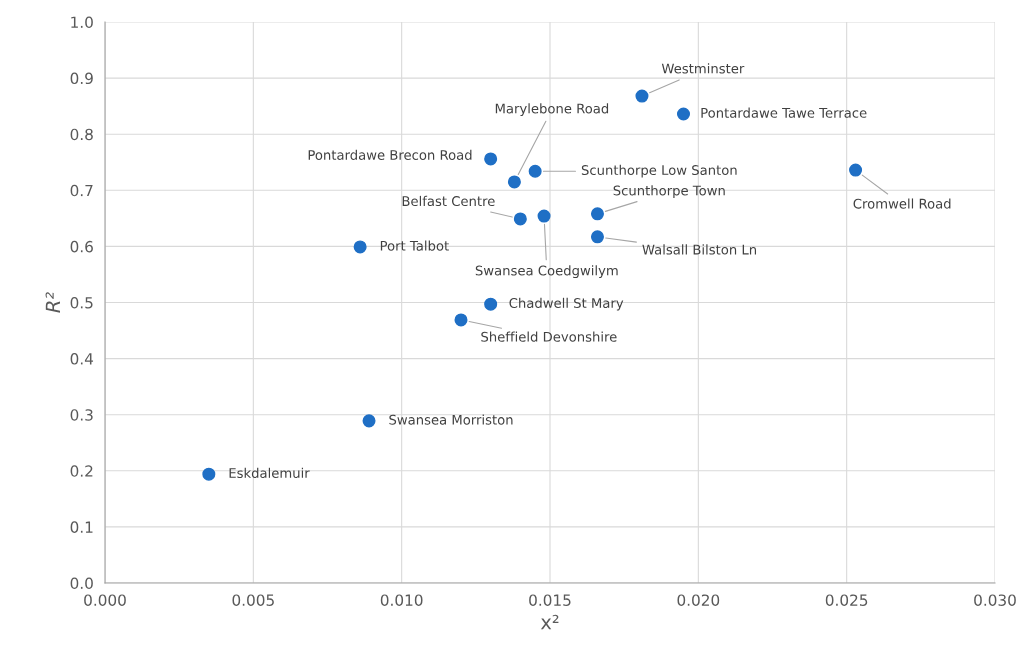  Describe the element at coordinates (81, 302) in the screenshot. I see `y-tick-label: 0.5` at that location.